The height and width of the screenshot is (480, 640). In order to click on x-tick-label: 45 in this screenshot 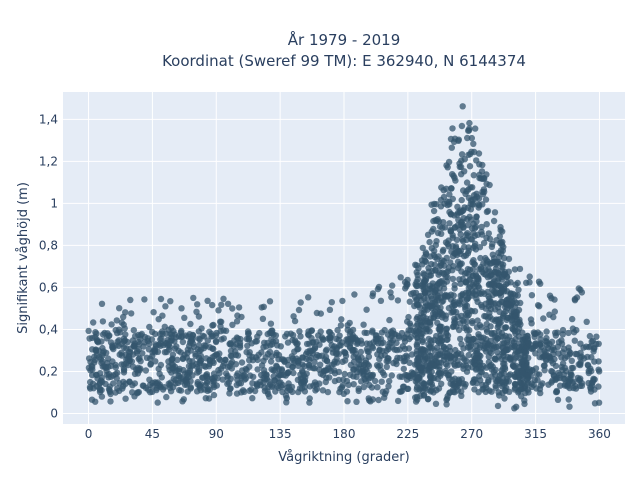, I will do `click(152, 434)`.